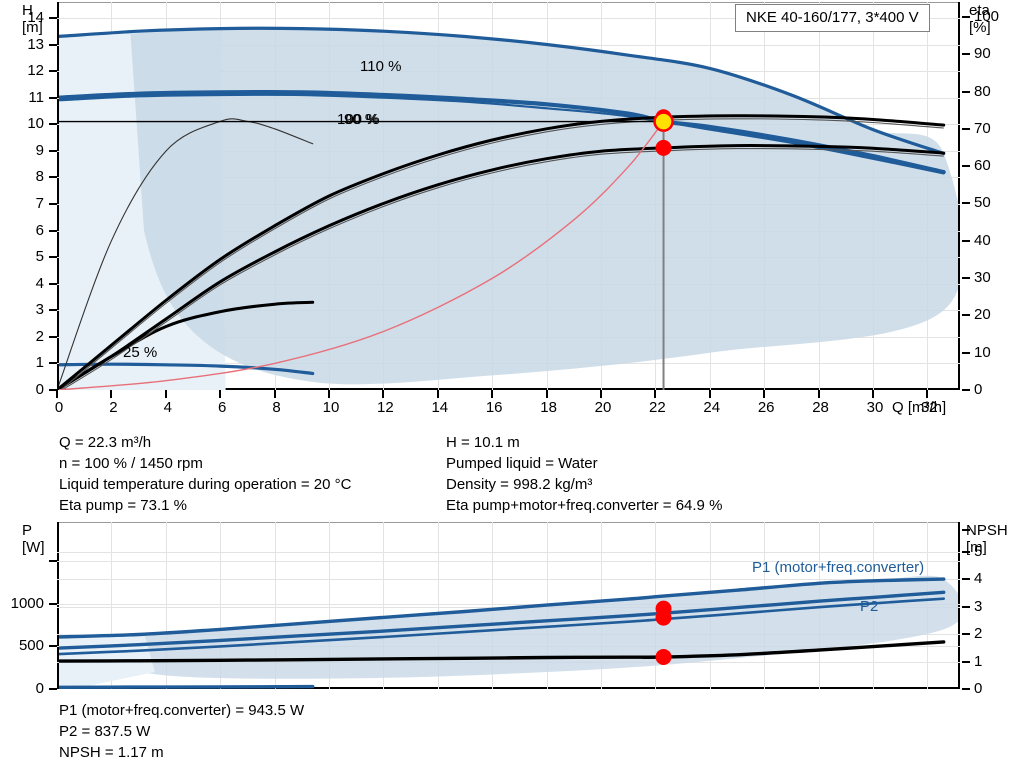  What do you see at coordinates (140, 352) in the screenshot?
I see `speed-label-25: 25 %` at bounding box center [140, 352].